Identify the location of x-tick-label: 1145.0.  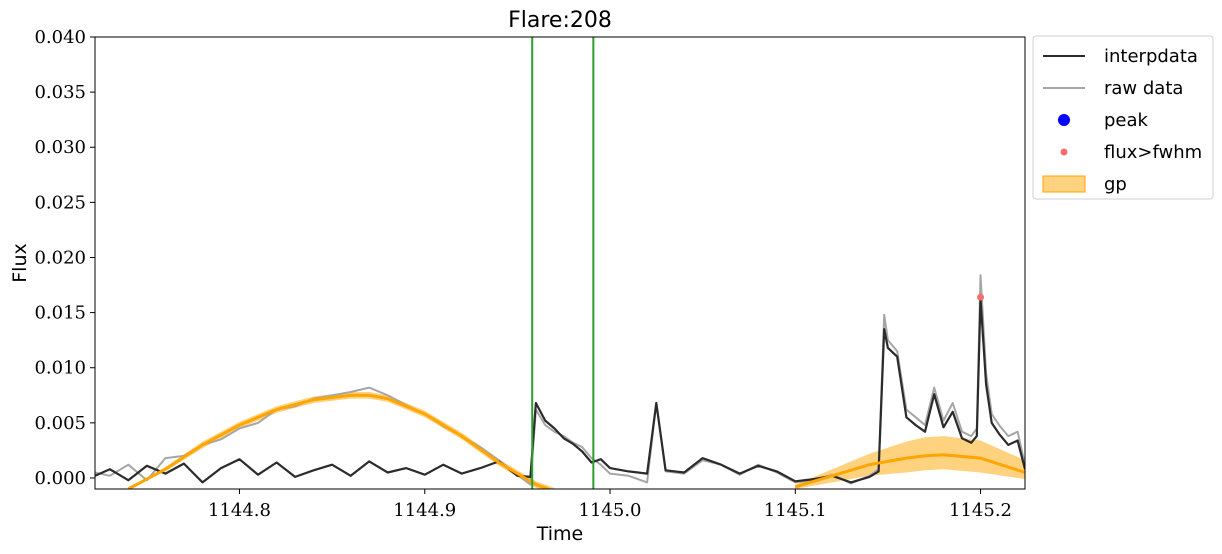
(610, 510).